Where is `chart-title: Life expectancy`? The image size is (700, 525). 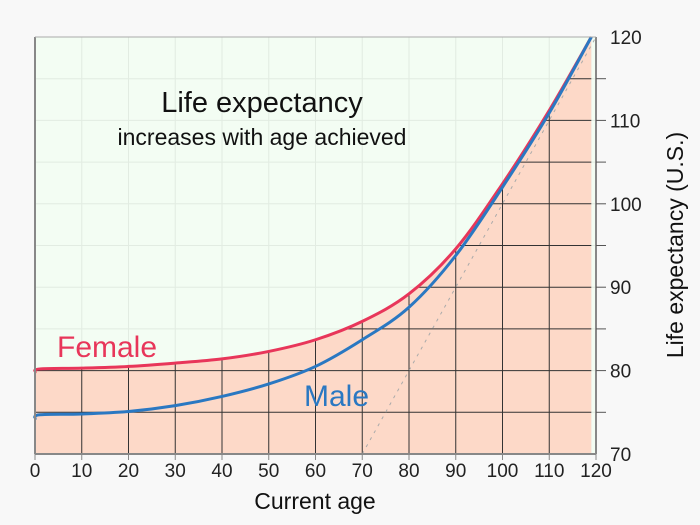
chart-title: Life expectancy is located at coordinates (262, 103).